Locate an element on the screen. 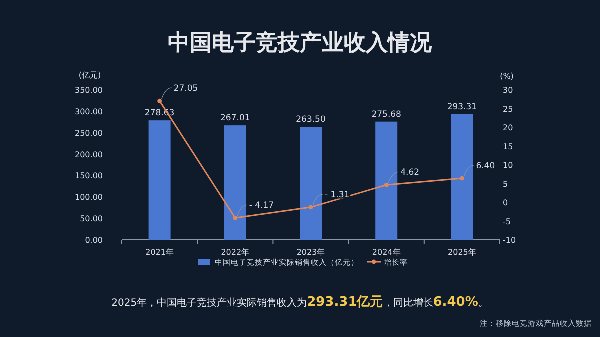 The height and width of the screenshot is (337, 600). y2-tick-label: 10 is located at coordinates (508, 165).